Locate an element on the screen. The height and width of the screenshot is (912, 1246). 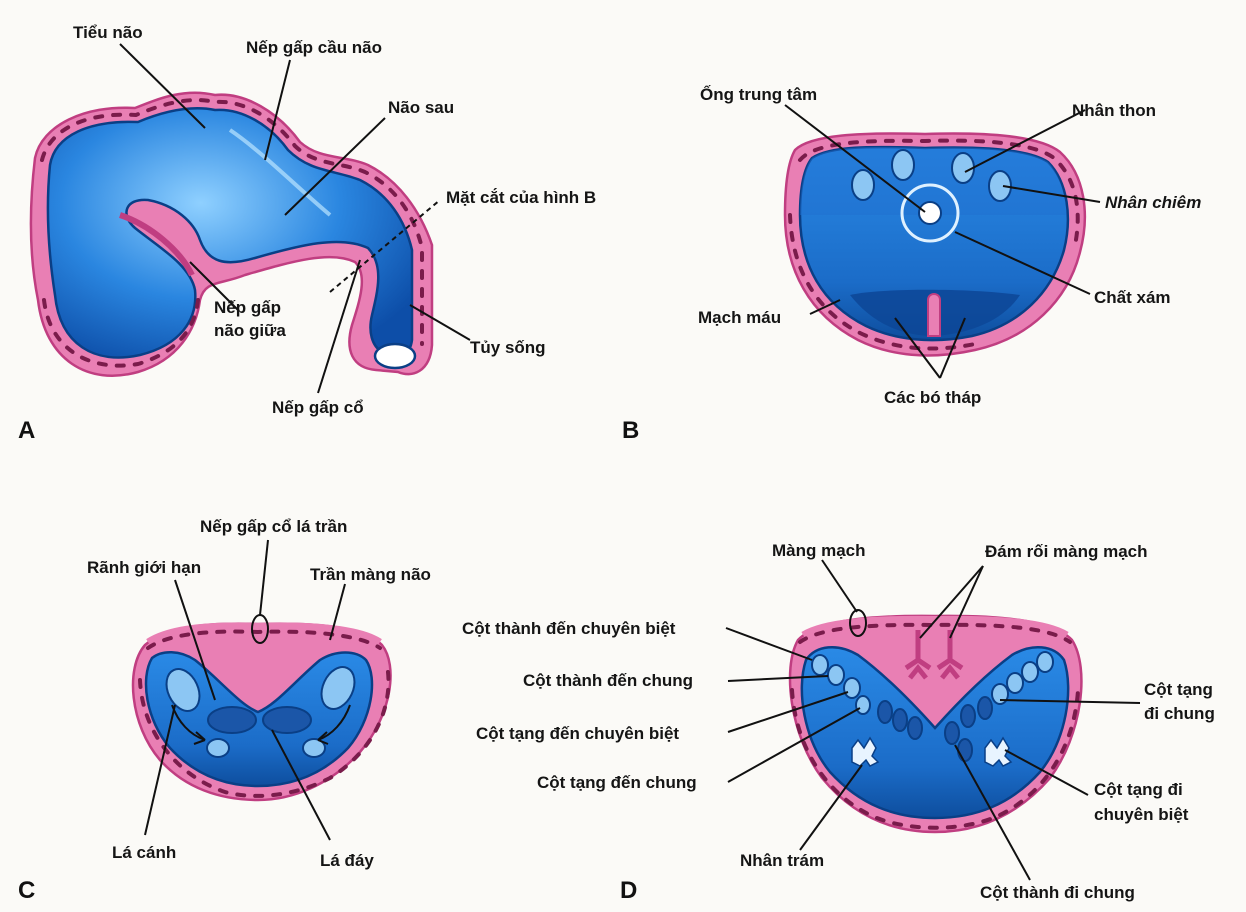
c-nucleus-small-right is located at coordinates (314, 748).